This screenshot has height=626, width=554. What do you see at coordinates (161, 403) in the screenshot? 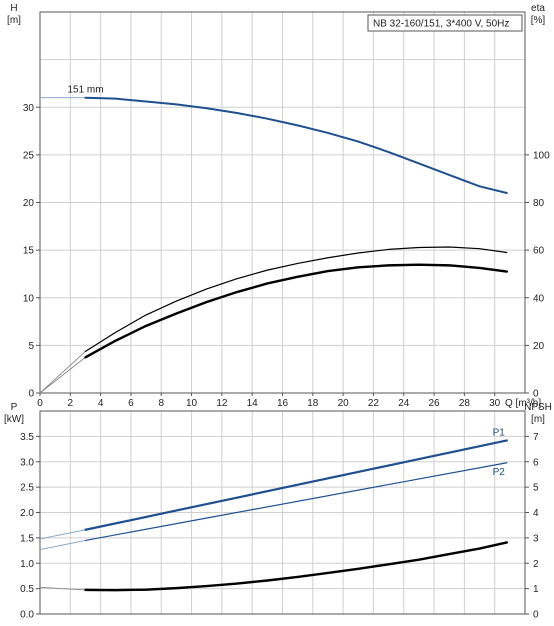
I see `x-axis-tick-label: 8` at bounding box center [161, 403].